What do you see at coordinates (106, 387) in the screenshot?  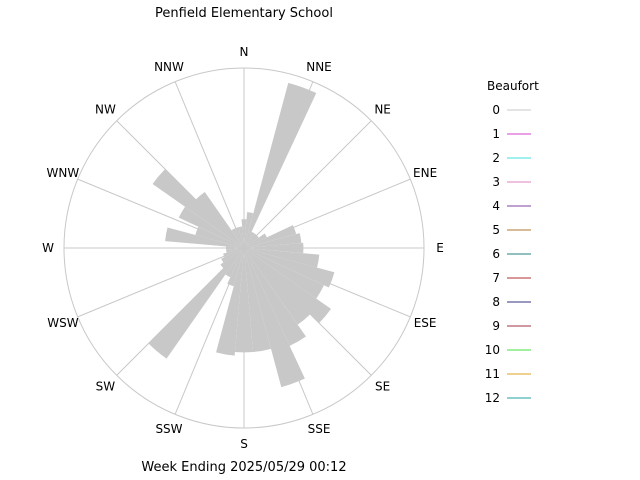 I see `direction-label-sw: SW` at bounding box center [106, 387].